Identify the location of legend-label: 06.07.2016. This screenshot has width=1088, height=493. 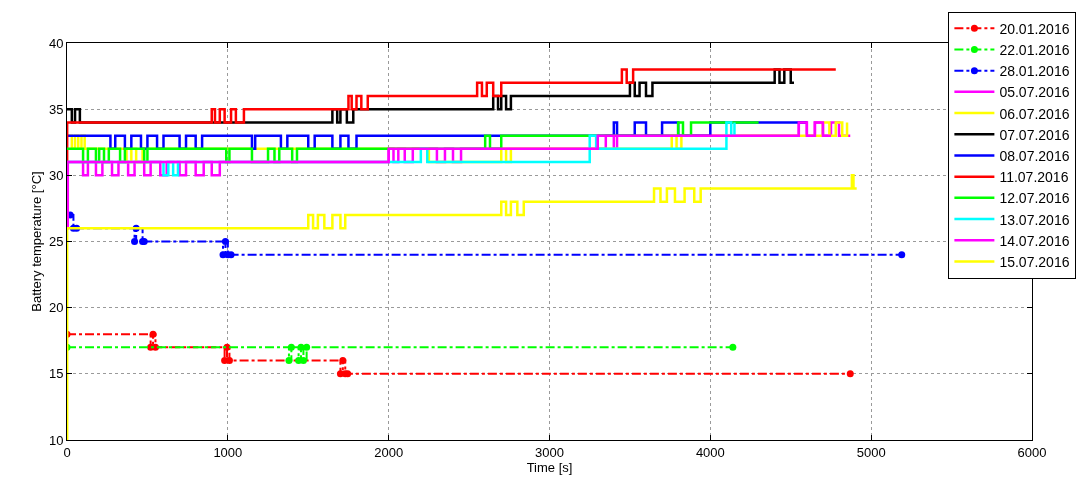
(1034, 113).